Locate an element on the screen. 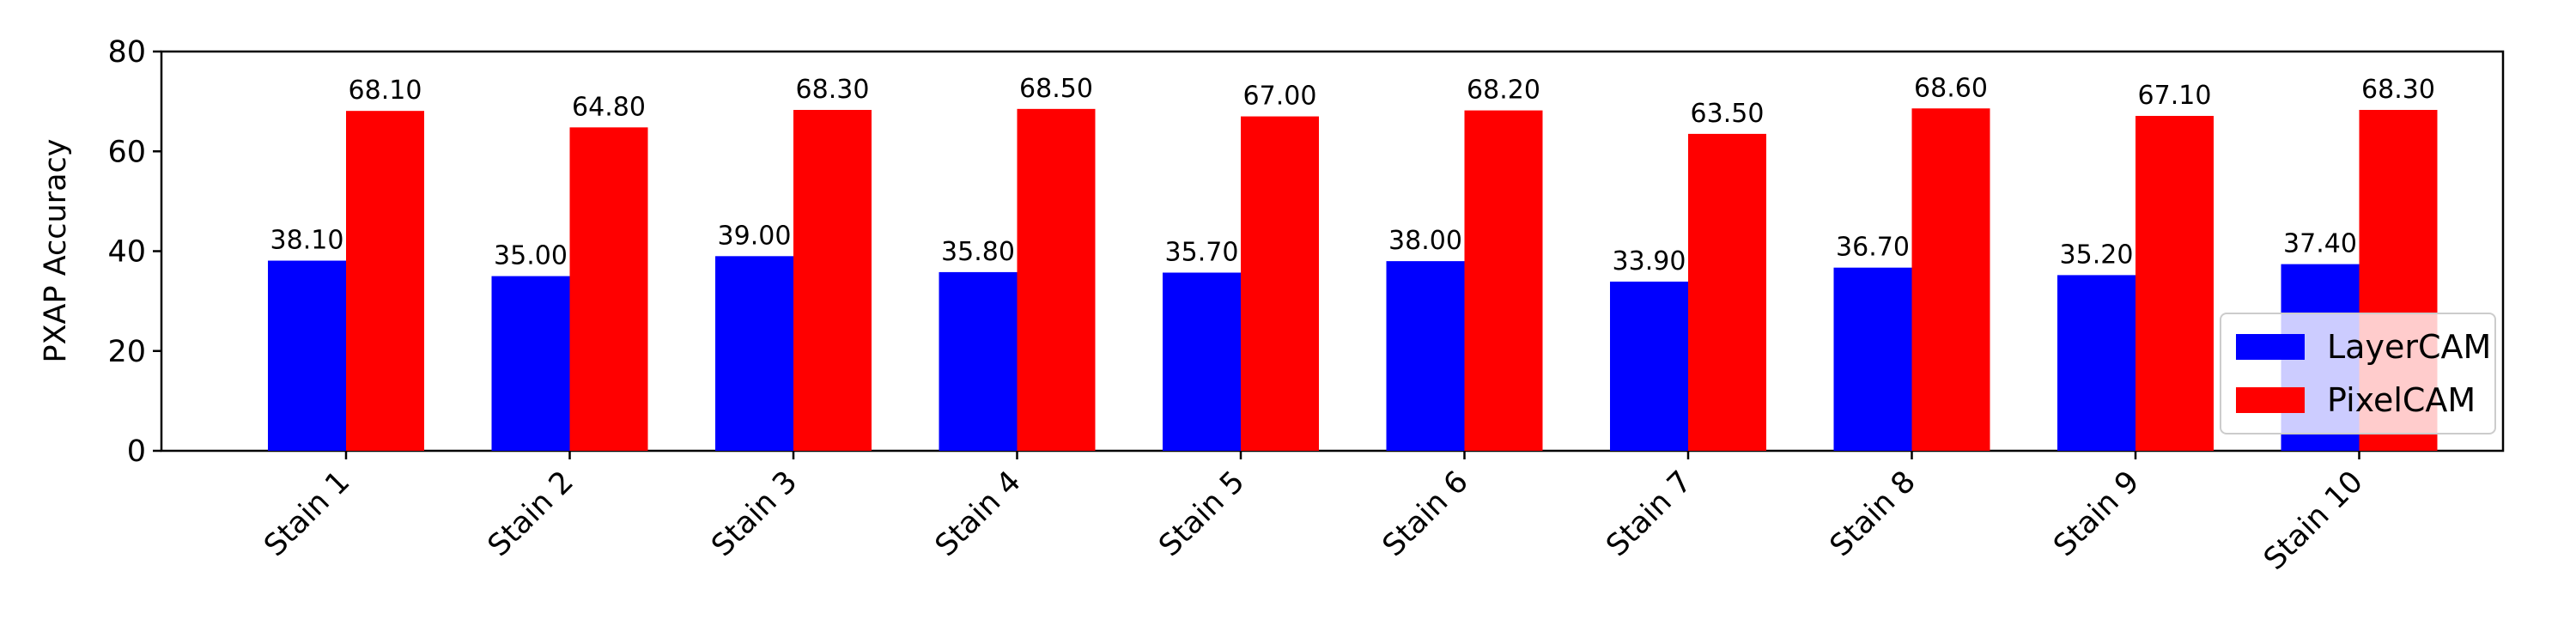 The width and height of the screenshot is (2576, 644). y-tick-label: 20 is located at coordinates (127, 352).